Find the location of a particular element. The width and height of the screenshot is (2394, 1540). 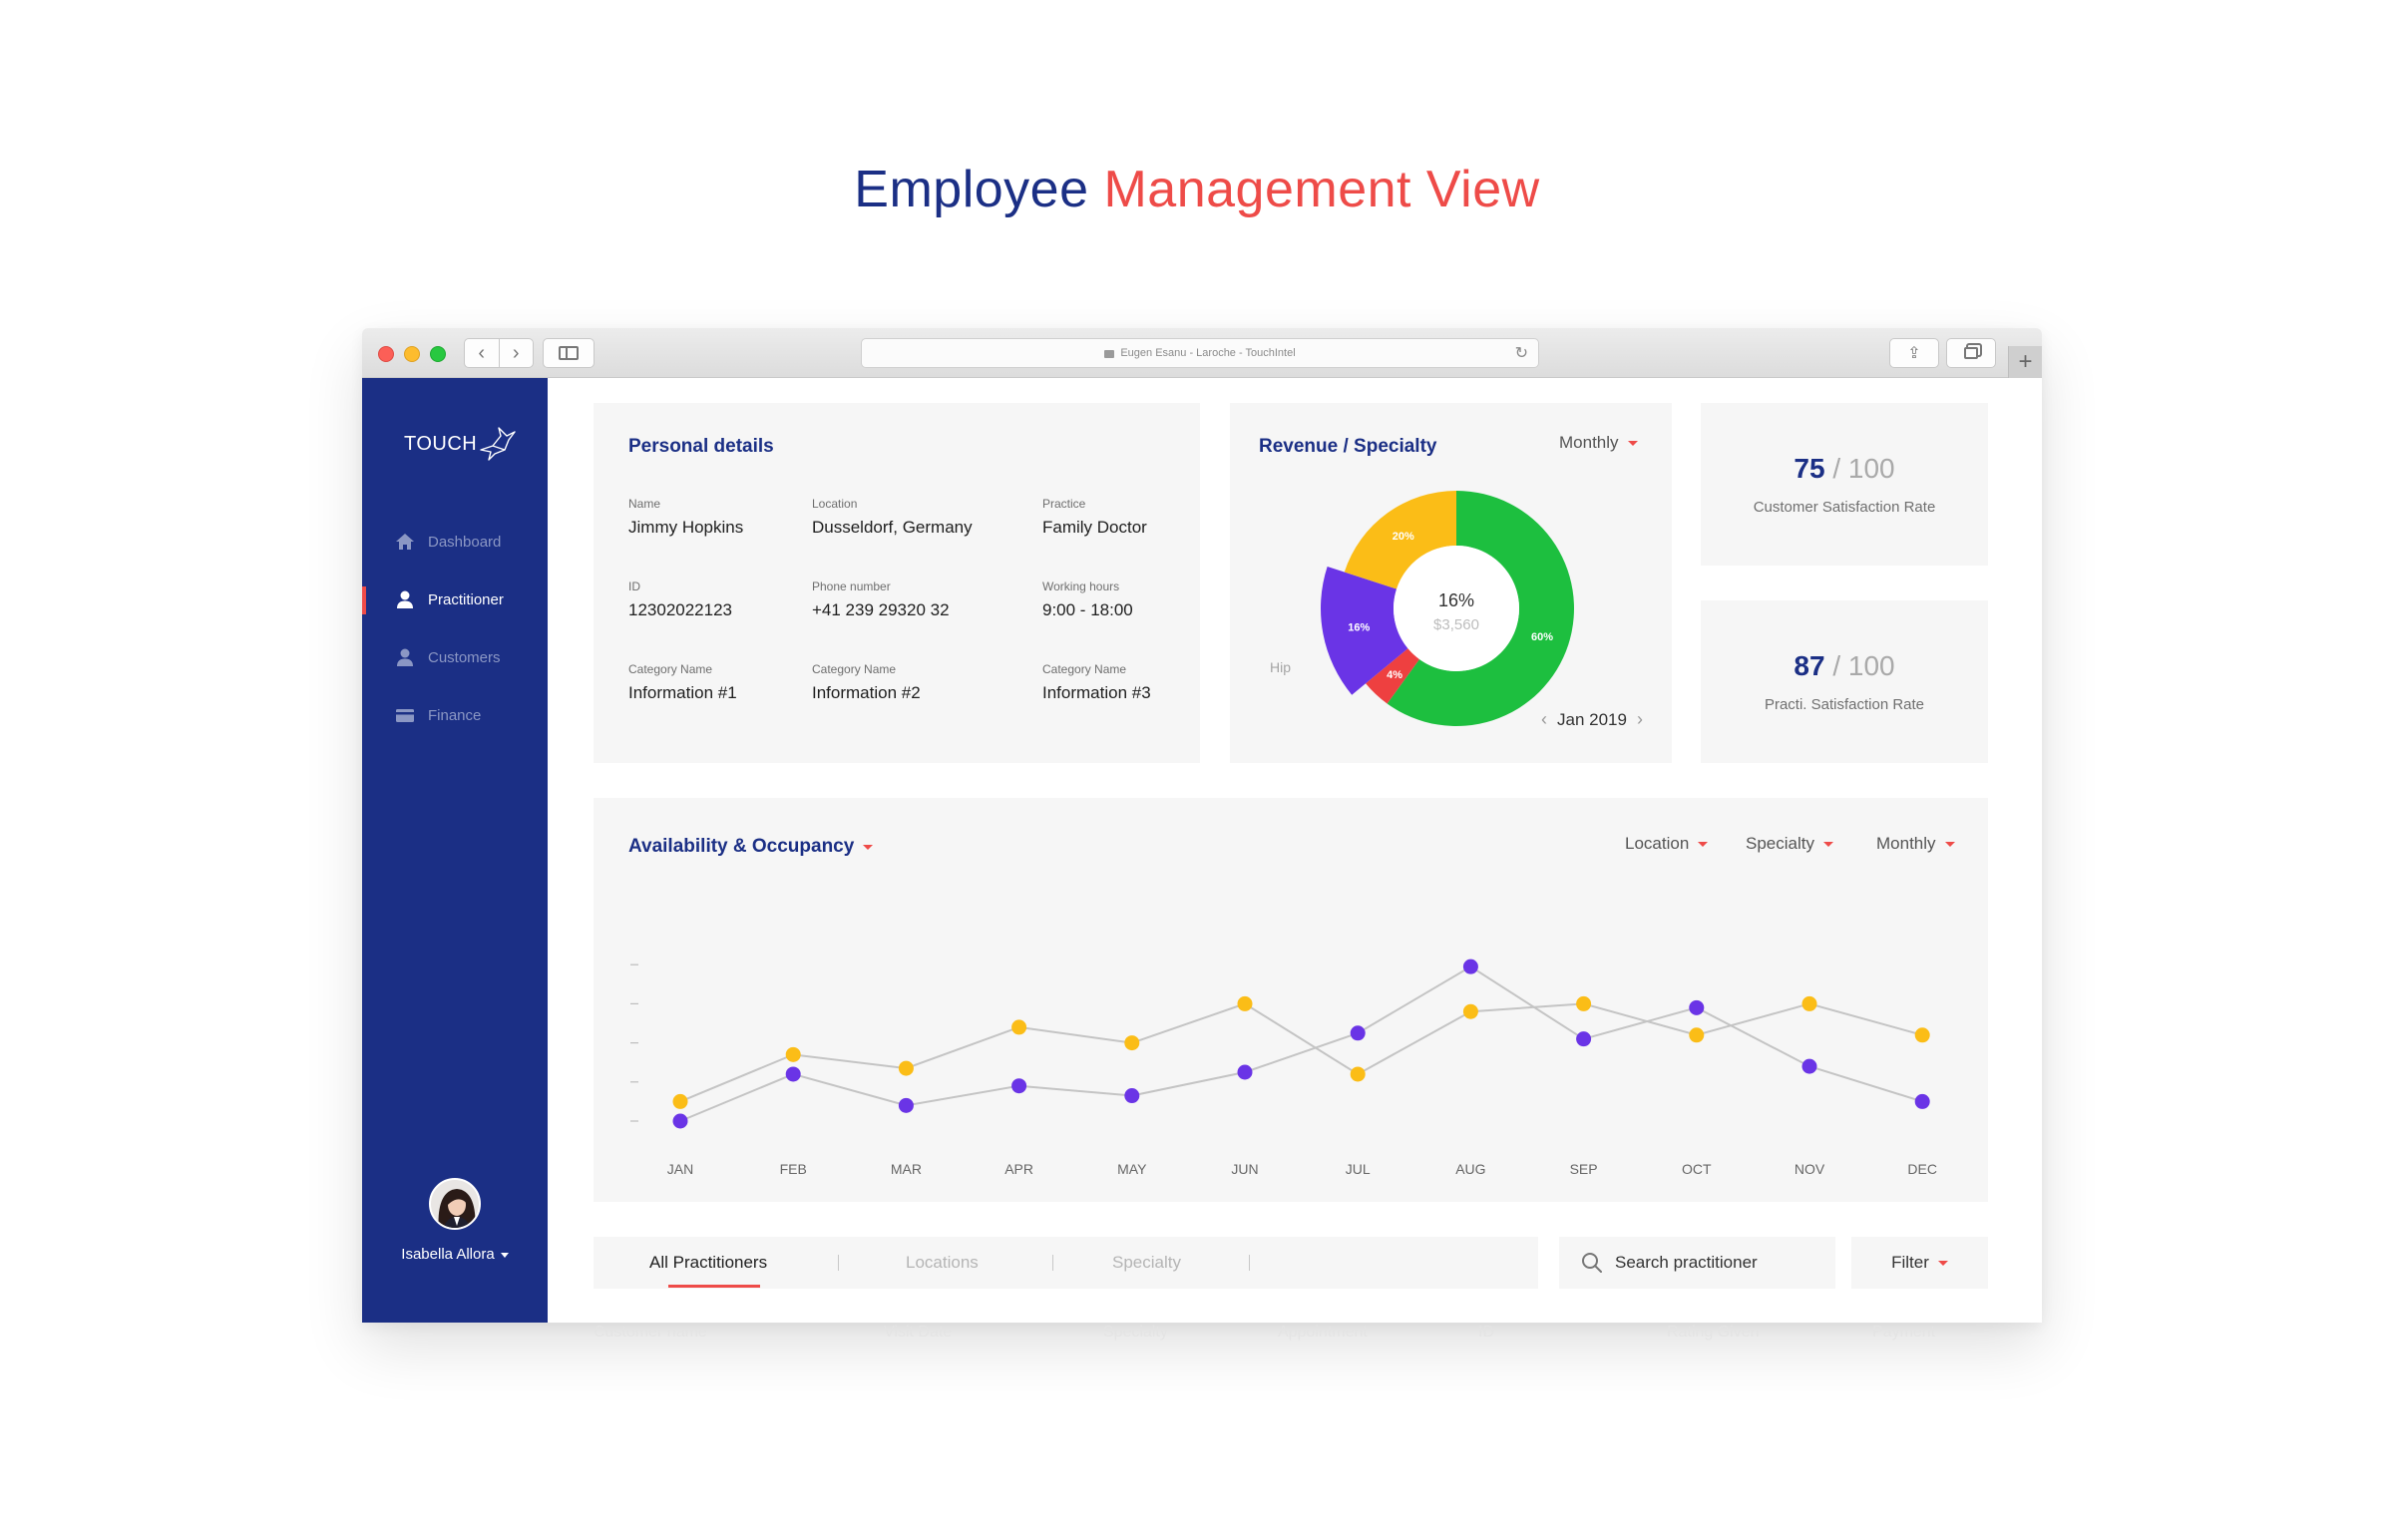

tab-specialty: Specialty is located at coordinates (1146, 1262).